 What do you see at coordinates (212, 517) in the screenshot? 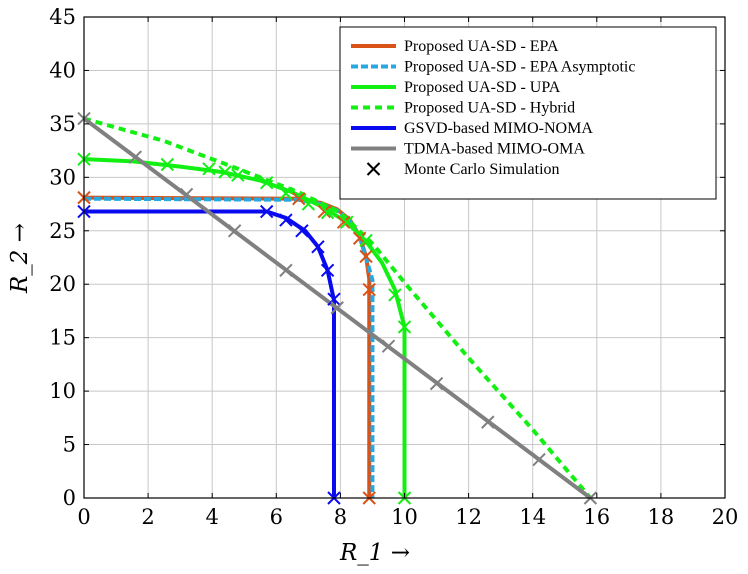
I see `x-tick-label: 4` at bounding box center [212, 517].